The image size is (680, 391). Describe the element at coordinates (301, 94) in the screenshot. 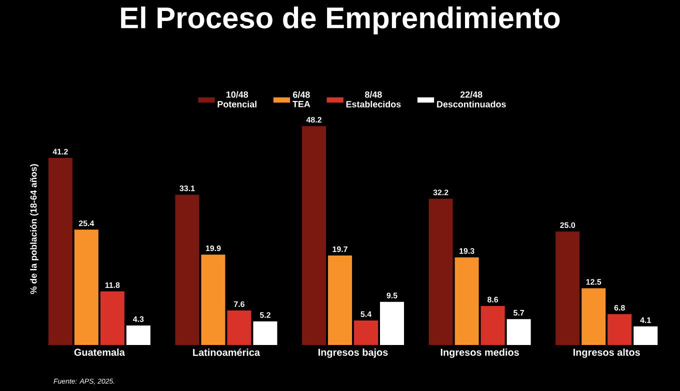

I see `text: 6/48` at that location.